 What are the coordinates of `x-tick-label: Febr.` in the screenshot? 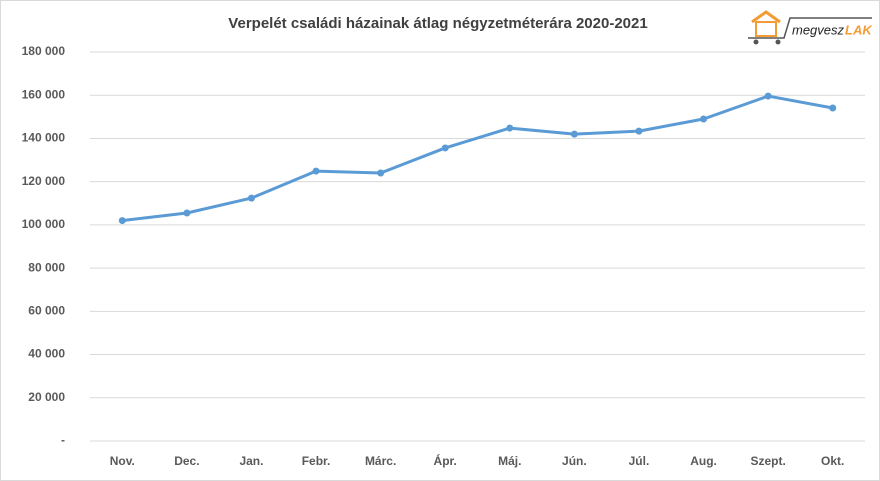 It's located at (316, 461).